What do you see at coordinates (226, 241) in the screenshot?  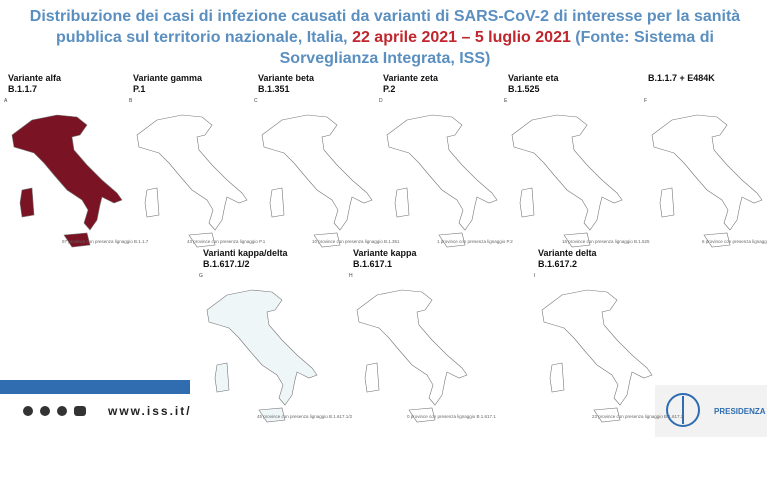 I see `panel-caption: 43 province con presenza lignaggio P.1` at bounding box center [226, 241].